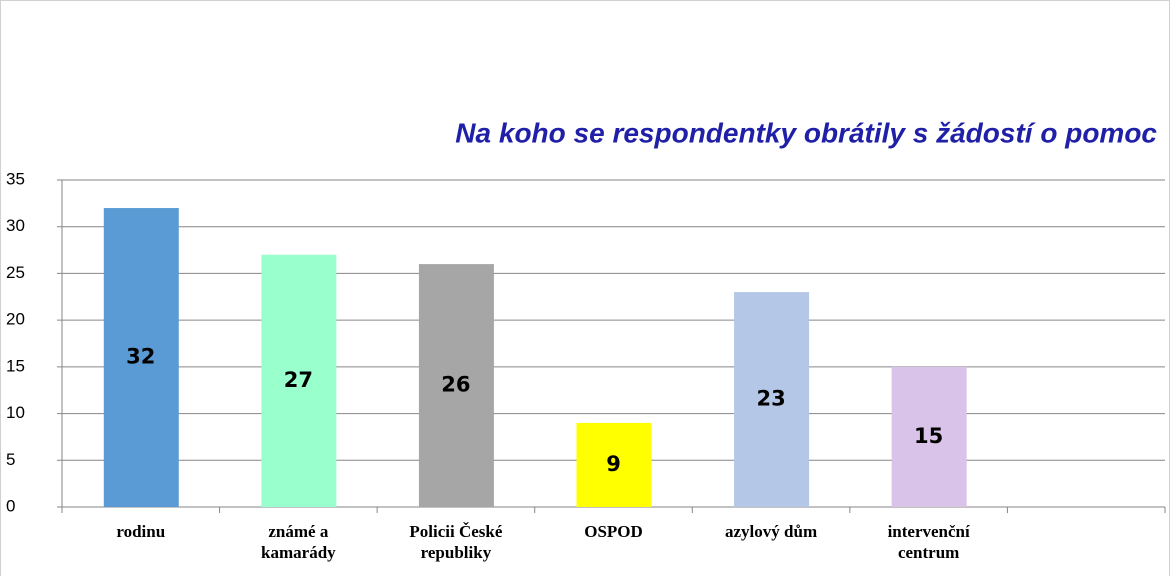 This screenshot has width=1170, height=576. Describe the element at coordinates (10, 459) in the screenshot. I see `y-tick-label: 5` at that location.